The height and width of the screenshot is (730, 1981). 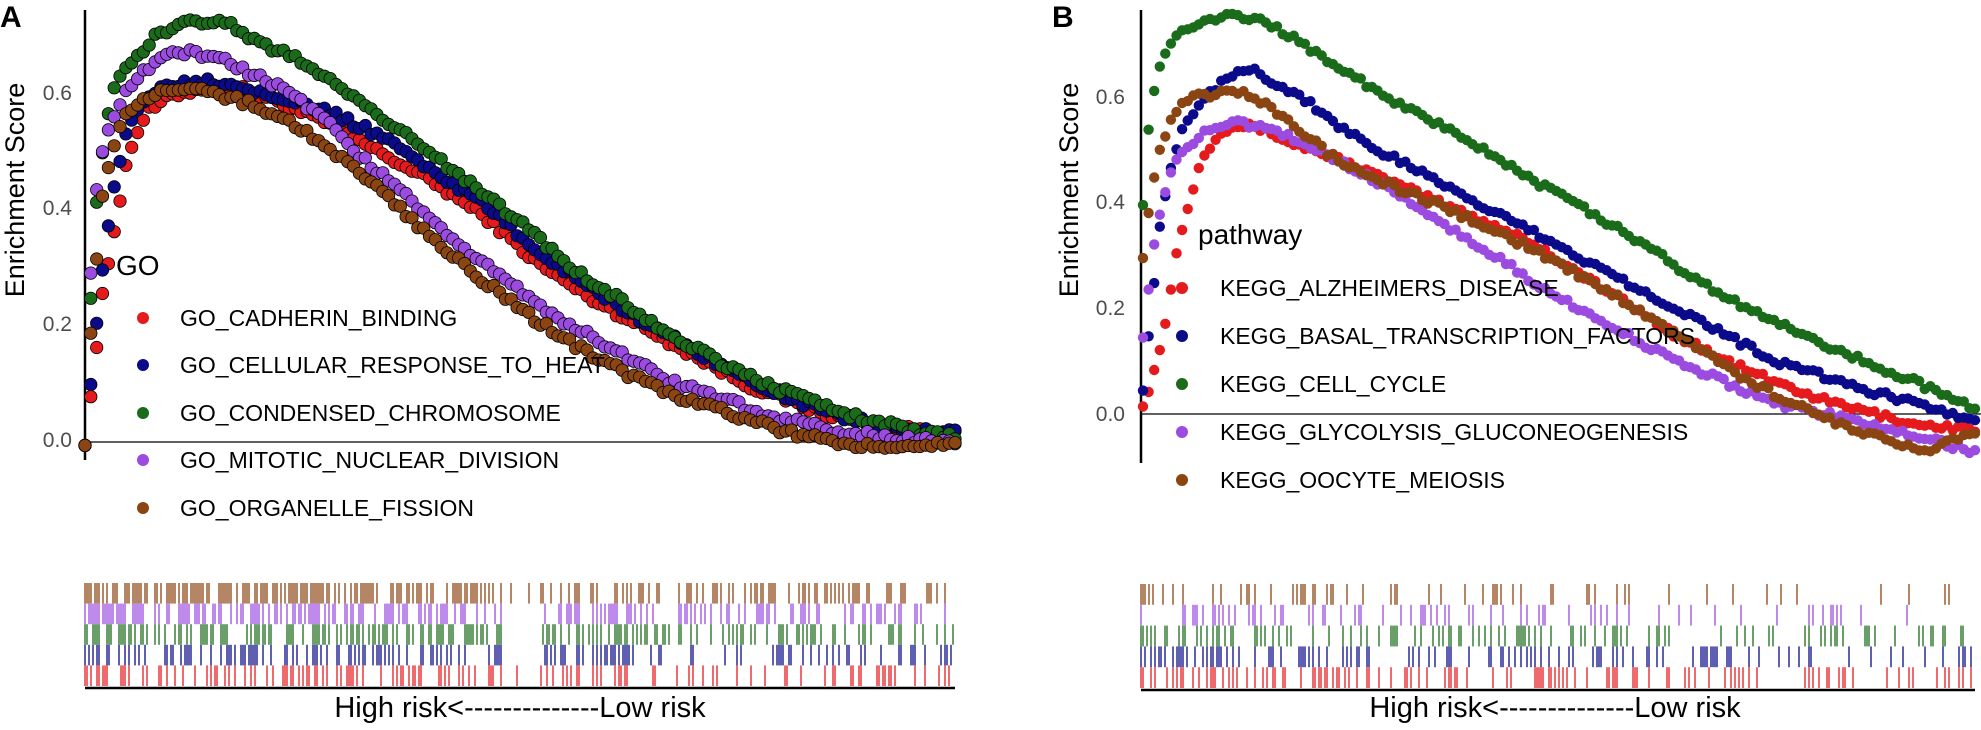 I want to click on panel-b-xlabel: High risk<--------------Low risk, so click(x=1555, y=708).